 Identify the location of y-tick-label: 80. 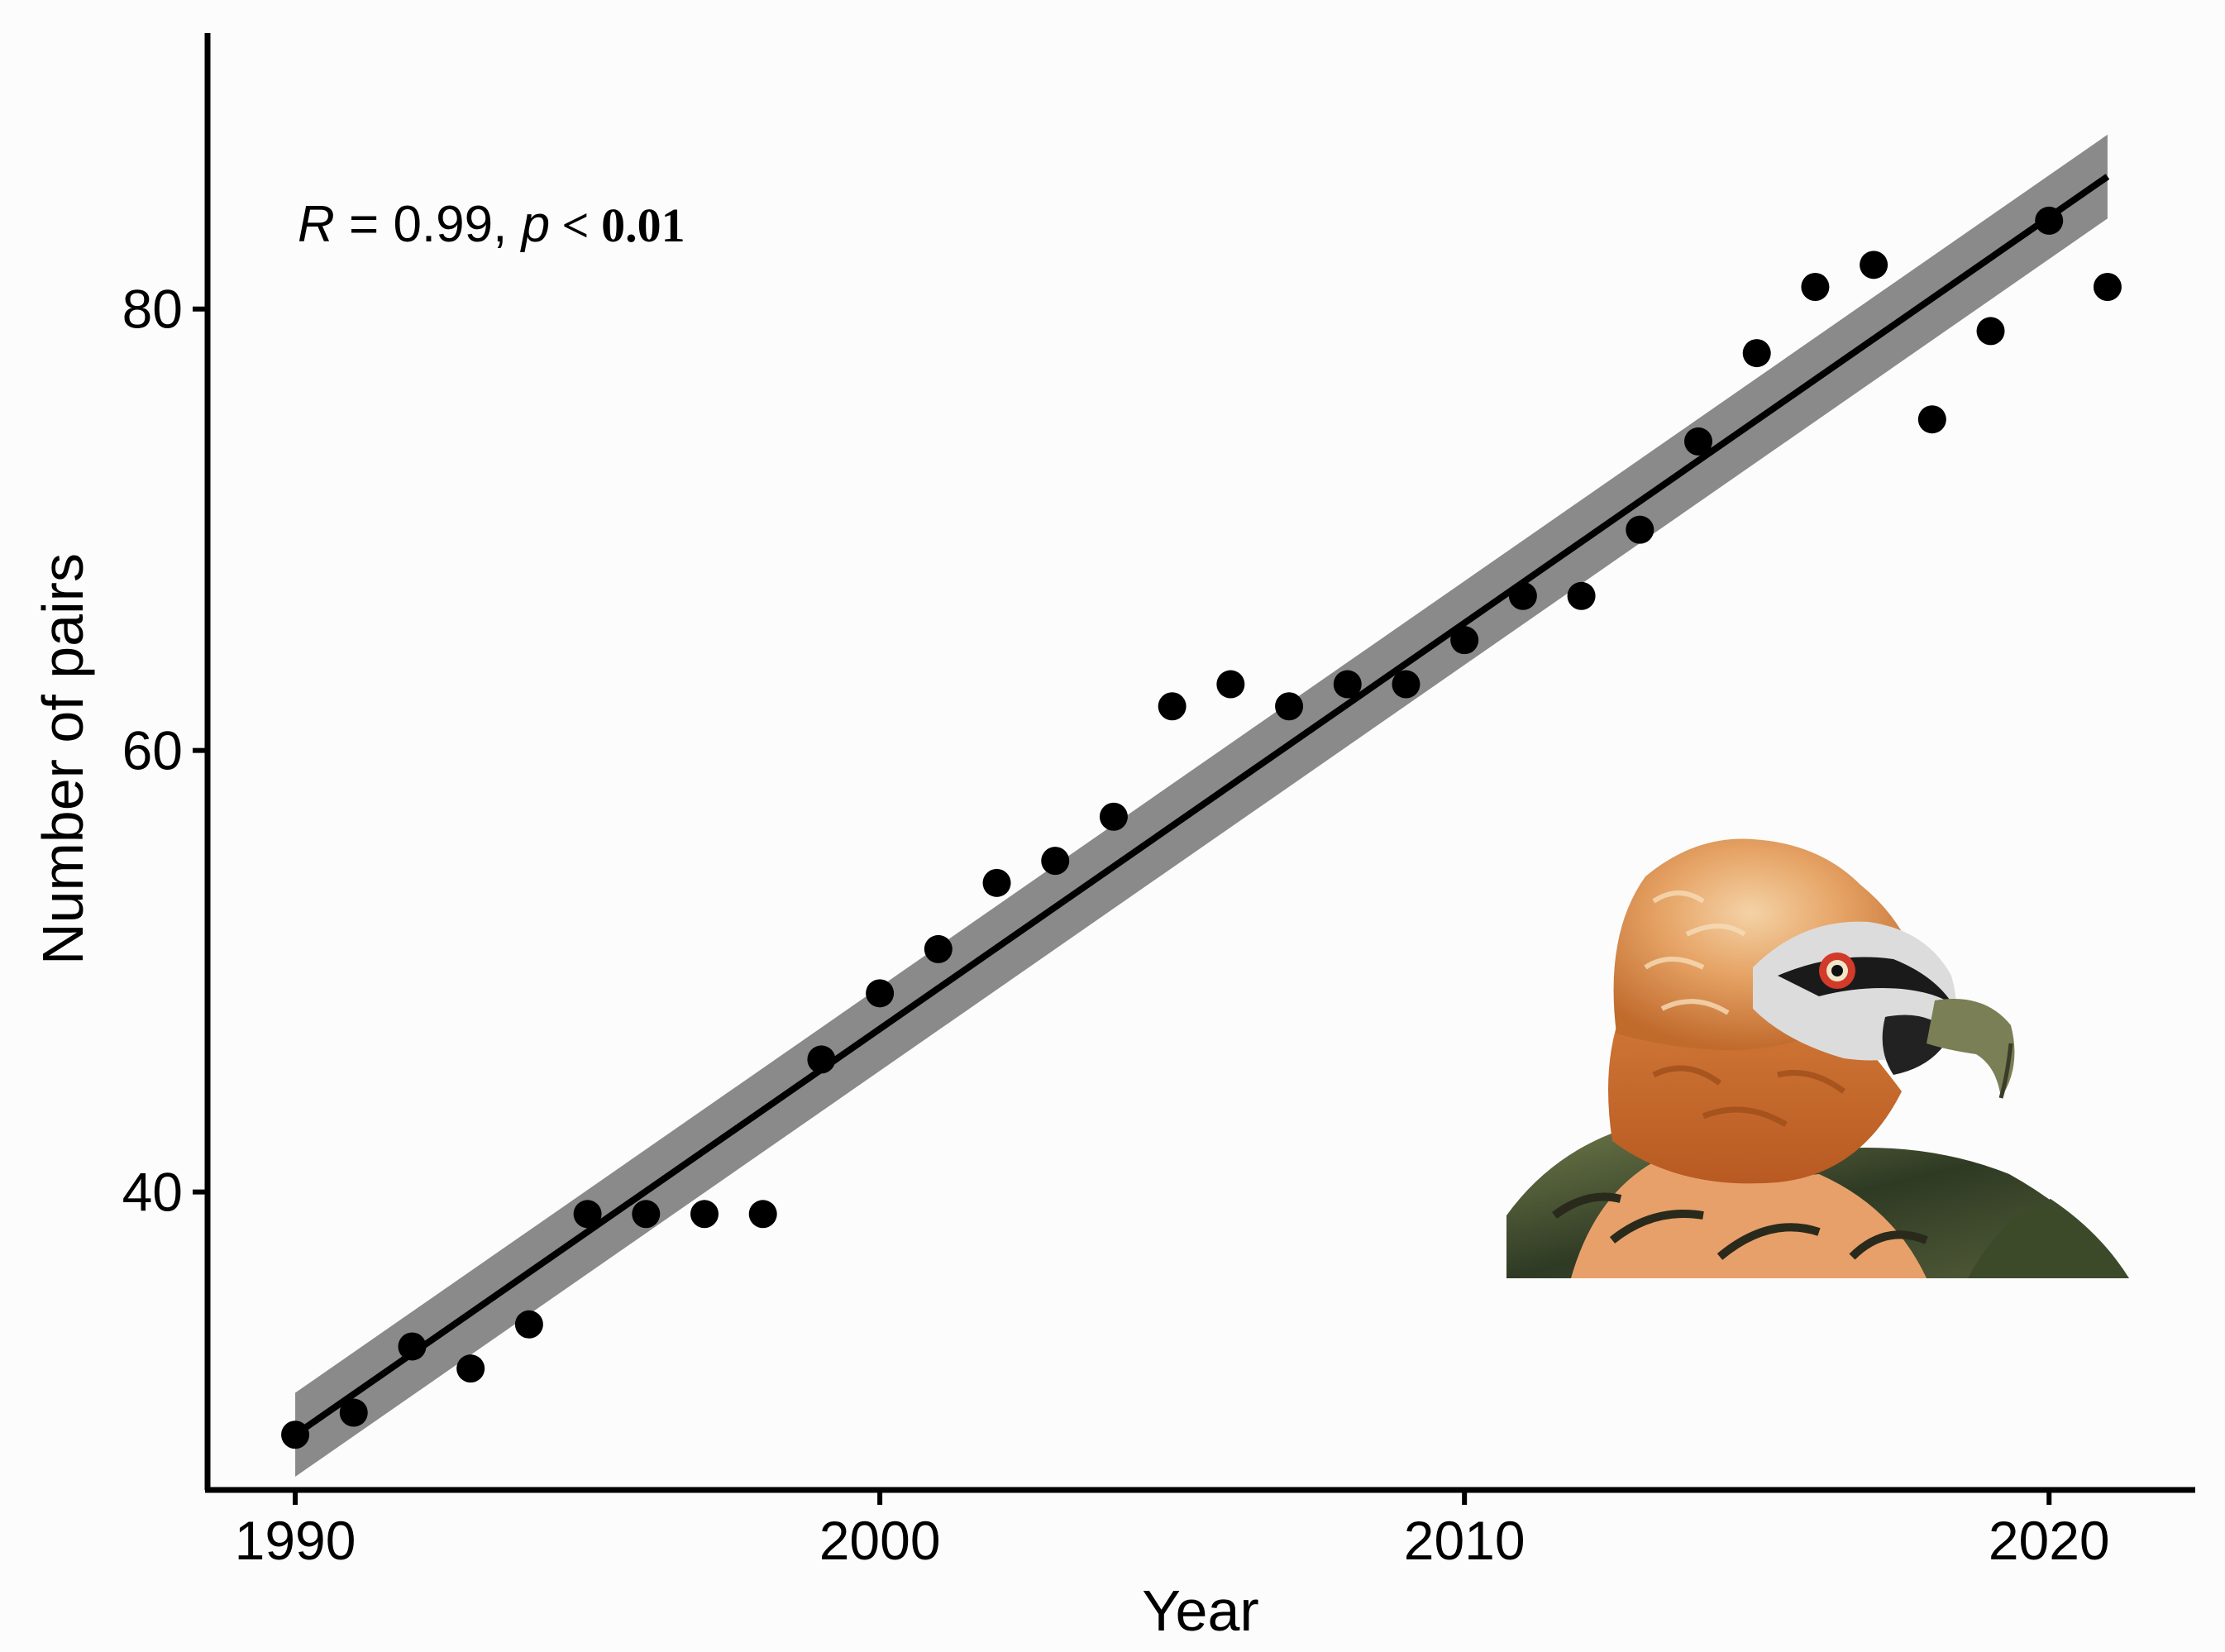
(152, 309).